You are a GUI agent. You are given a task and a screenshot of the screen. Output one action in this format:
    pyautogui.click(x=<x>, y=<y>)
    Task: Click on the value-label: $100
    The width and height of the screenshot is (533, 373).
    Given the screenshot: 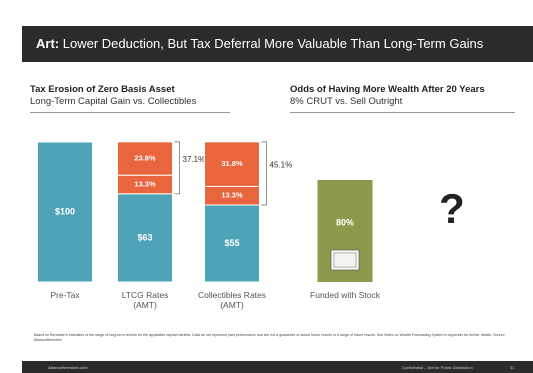 What is the action you would take?
    pyautogui.click(x=65, y=211)
    